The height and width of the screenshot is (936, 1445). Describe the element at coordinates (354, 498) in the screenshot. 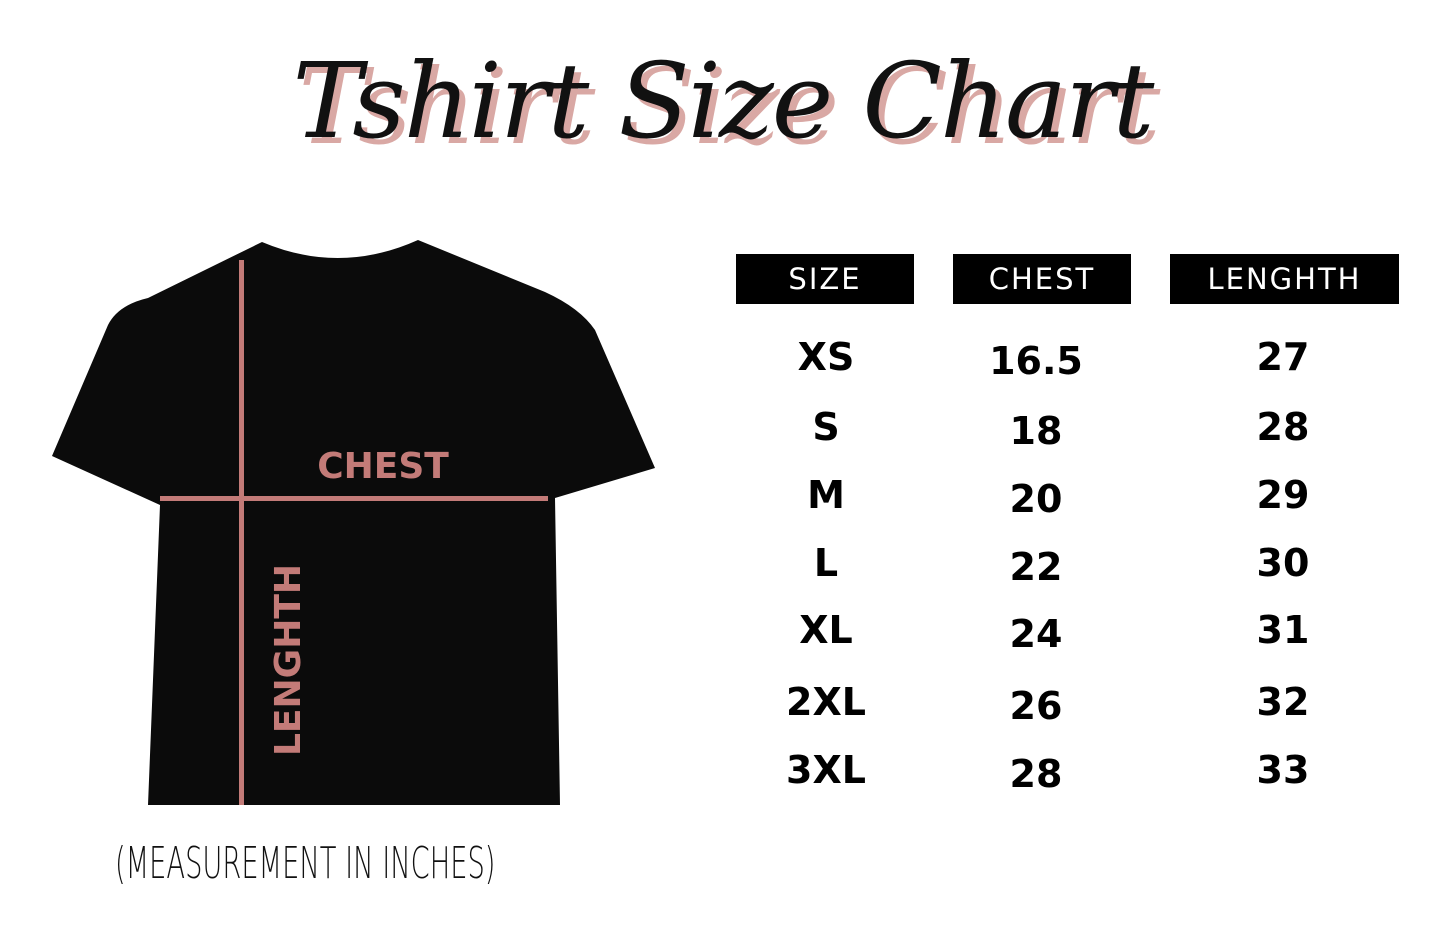

I see `chest-line` at that location.